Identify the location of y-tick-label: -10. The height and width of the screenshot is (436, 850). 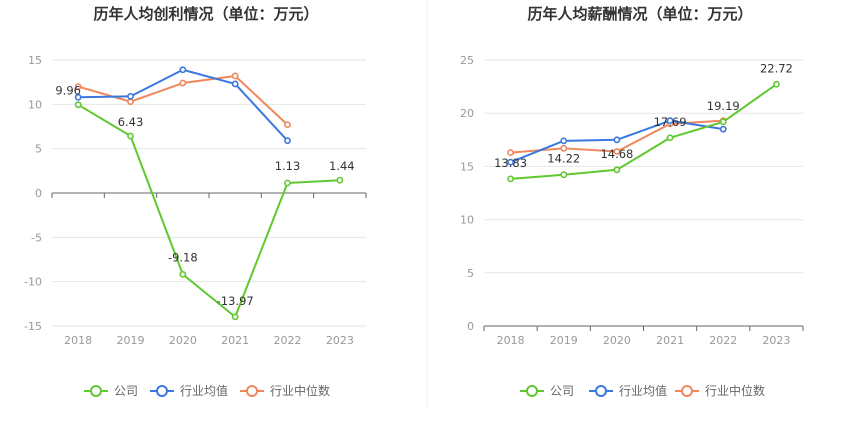
(33, 282).